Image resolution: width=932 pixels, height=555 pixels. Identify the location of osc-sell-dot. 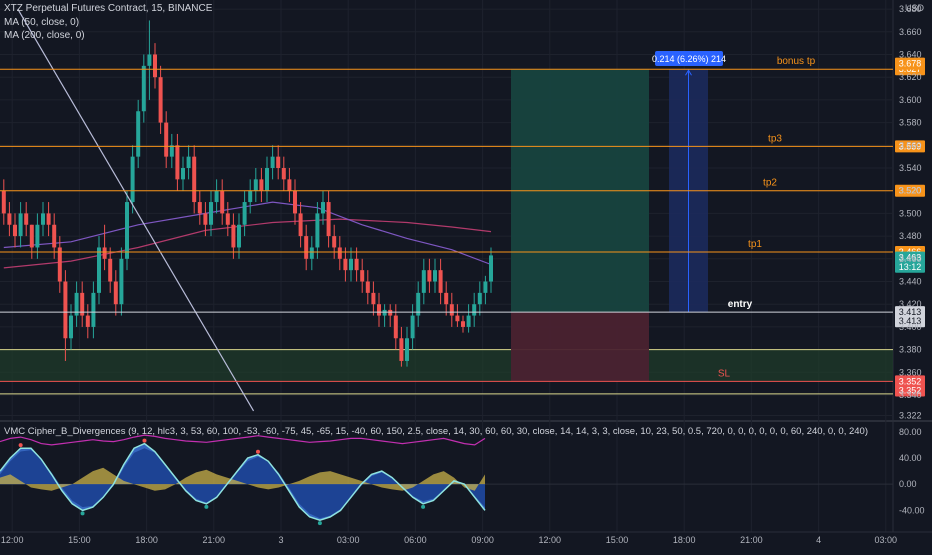
(144, 440).